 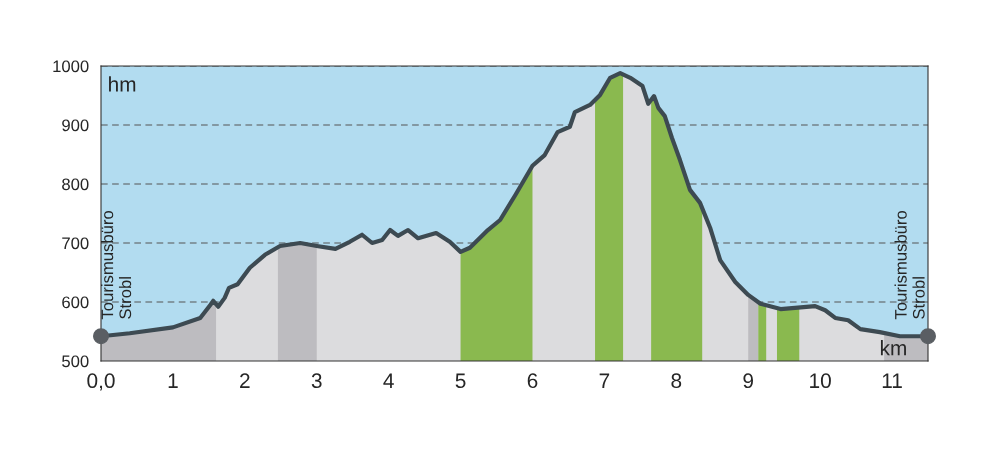 I want to click on y-tick-label: 600, so click(x=75, y=302).